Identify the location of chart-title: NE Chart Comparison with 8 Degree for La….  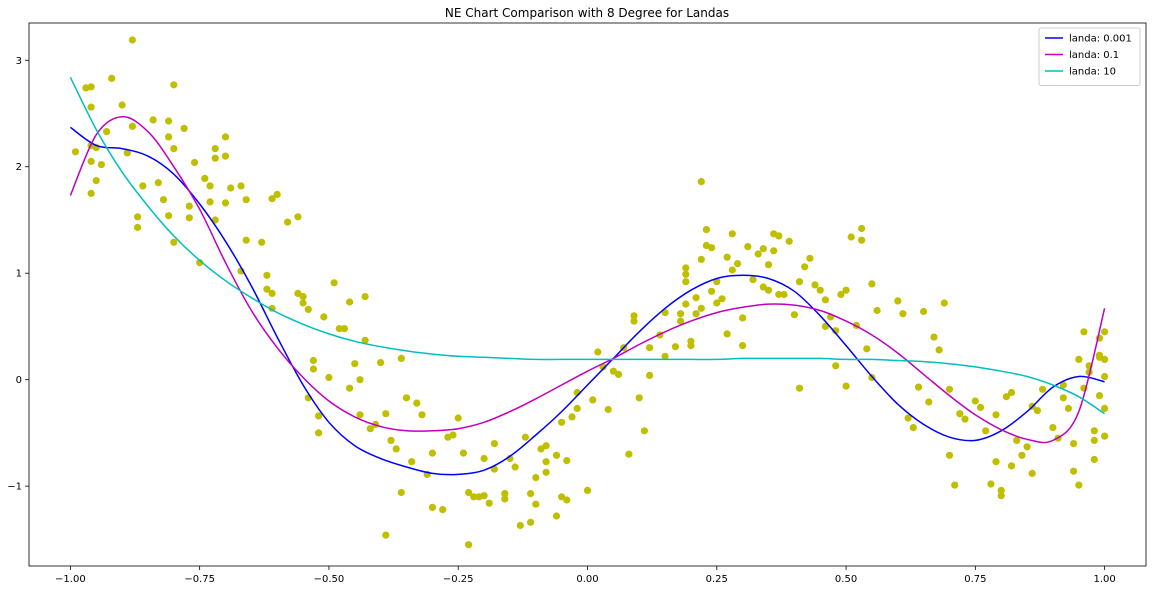
(587, 13).